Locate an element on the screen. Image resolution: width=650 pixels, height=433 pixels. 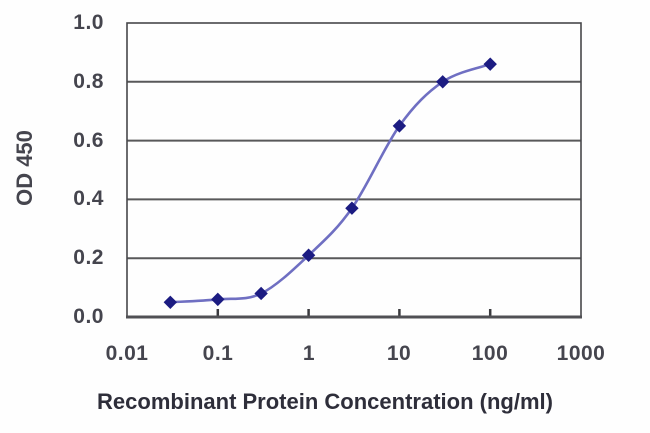
x-tick-label-1000: 1000 is located at coordinates (581, 353).